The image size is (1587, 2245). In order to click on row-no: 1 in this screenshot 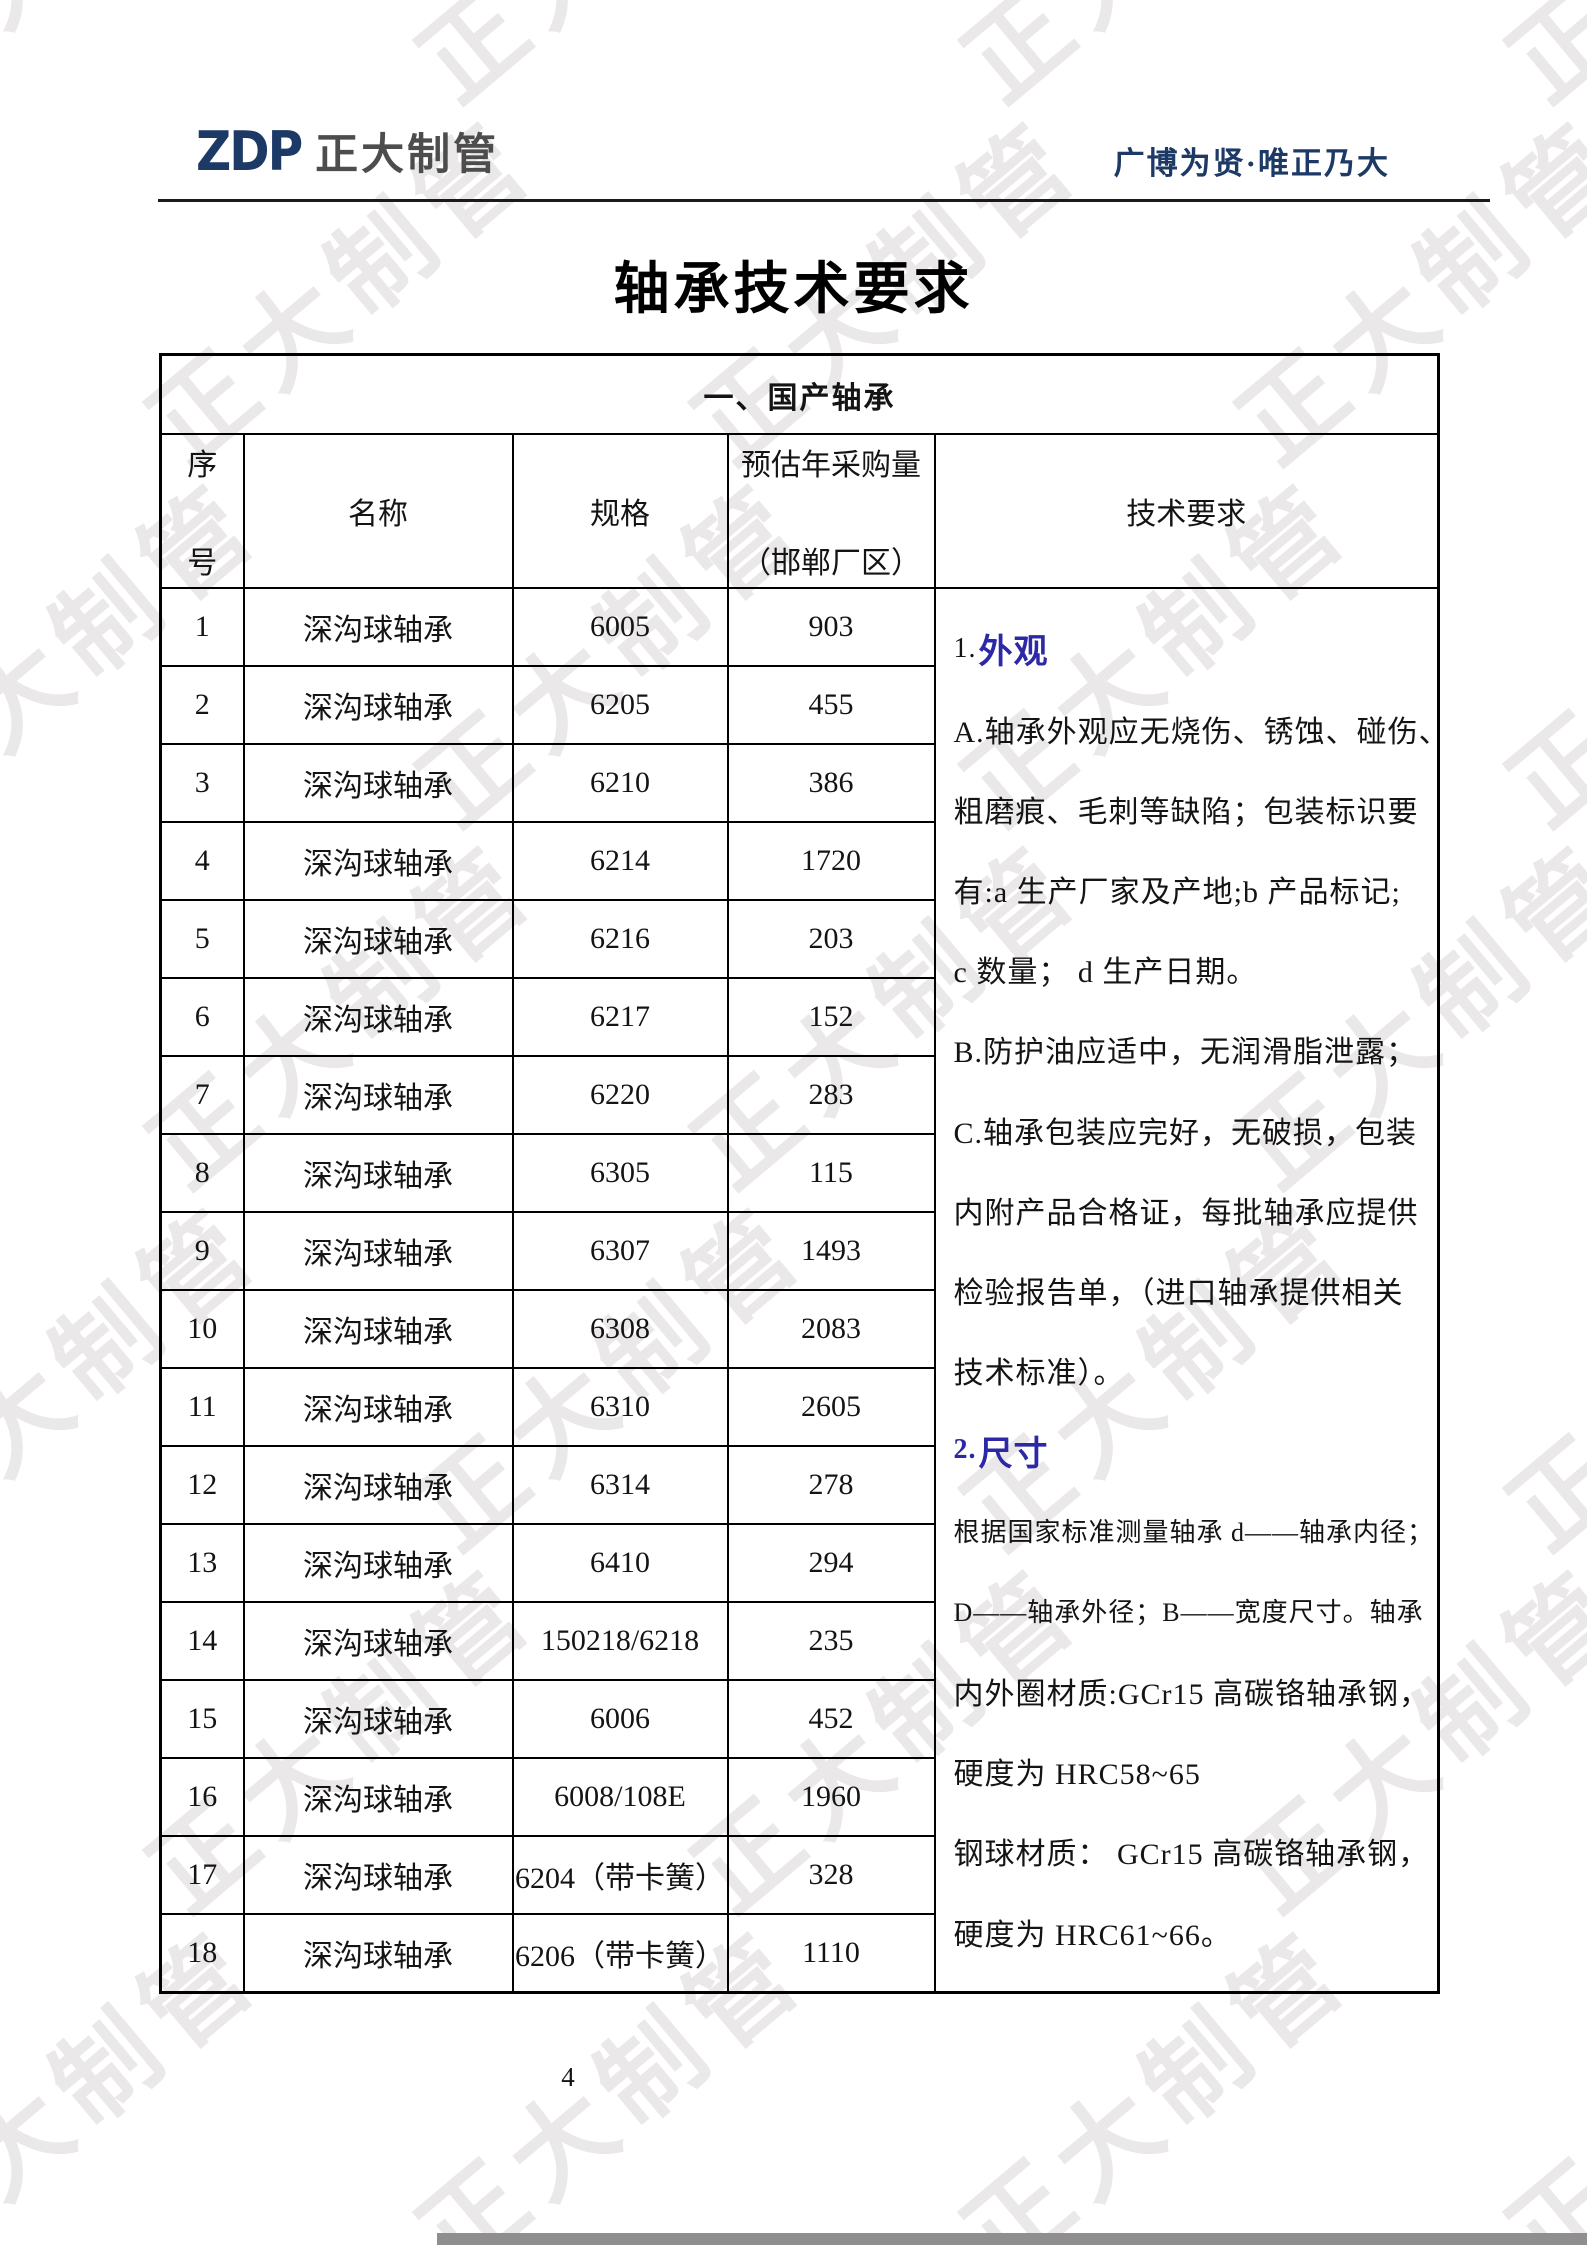, I will do `click(202, 627)`.